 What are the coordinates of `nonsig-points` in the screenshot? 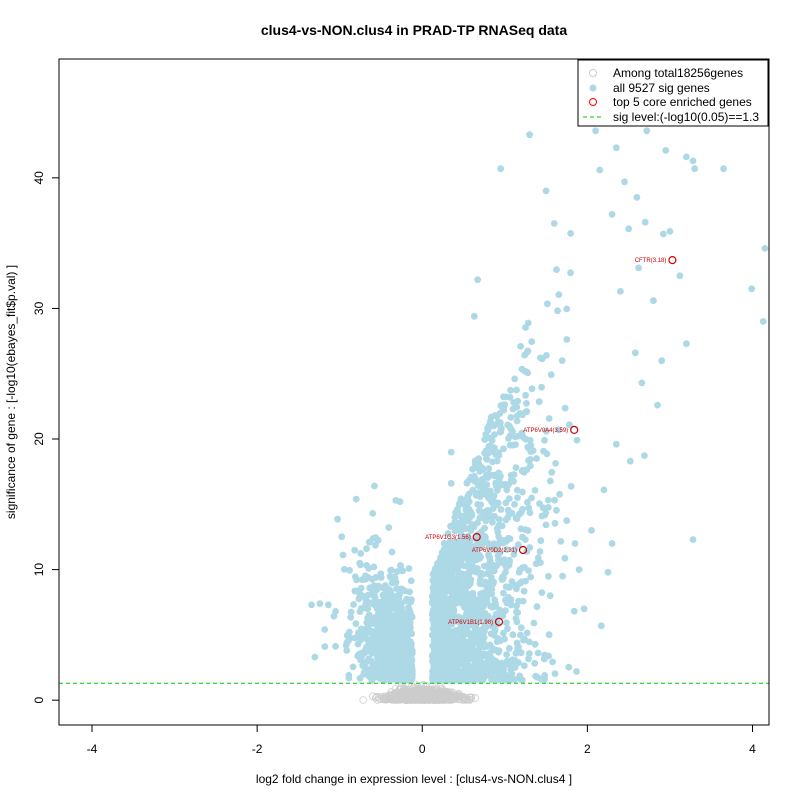 It's located at (419, 692).